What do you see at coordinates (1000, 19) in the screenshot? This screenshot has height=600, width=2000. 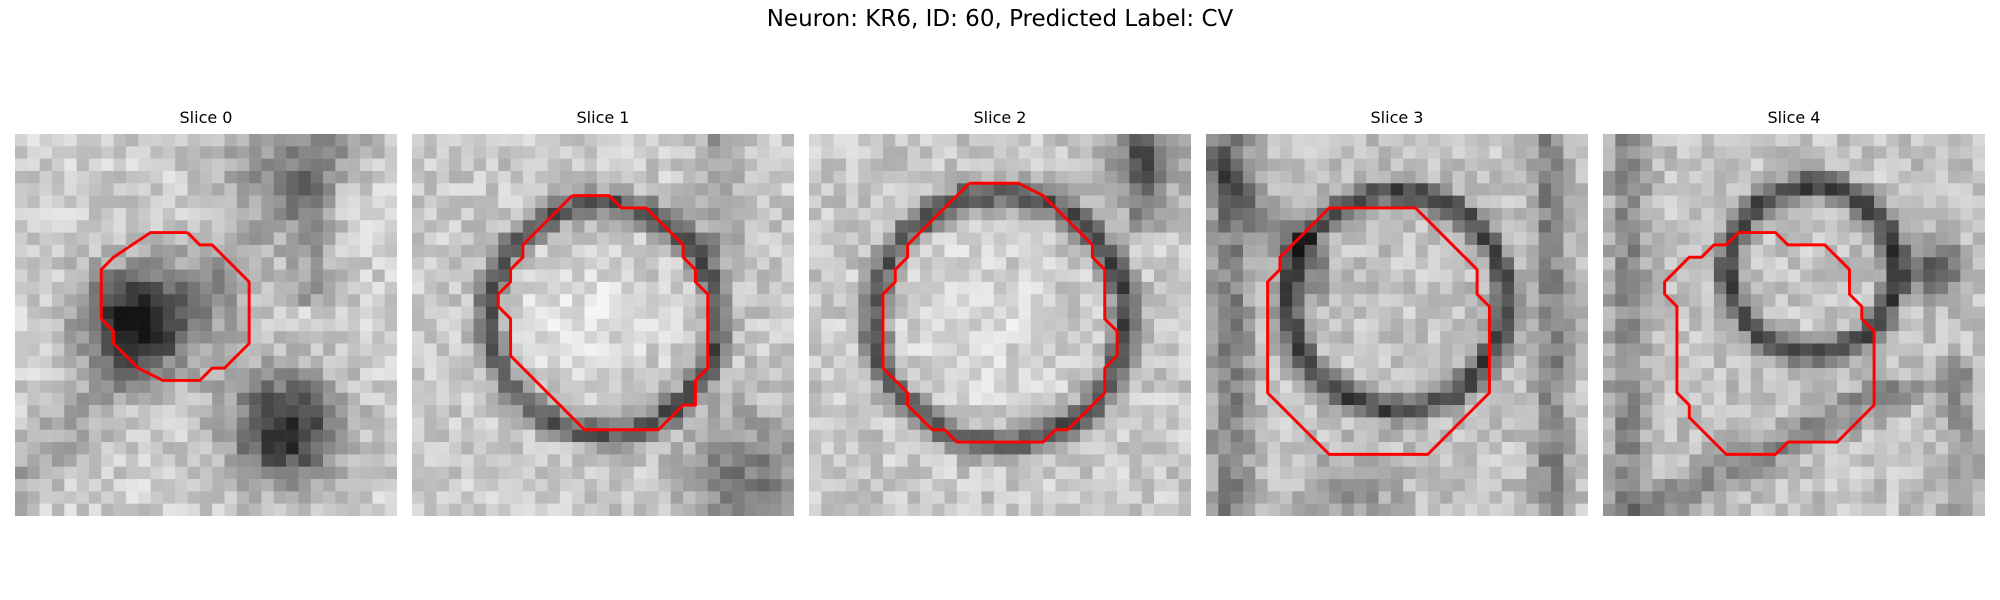 I see `figure-title: Neuron: KR6, ID: 60, Predicted Label: CV` at bounding box center [1000, 19].